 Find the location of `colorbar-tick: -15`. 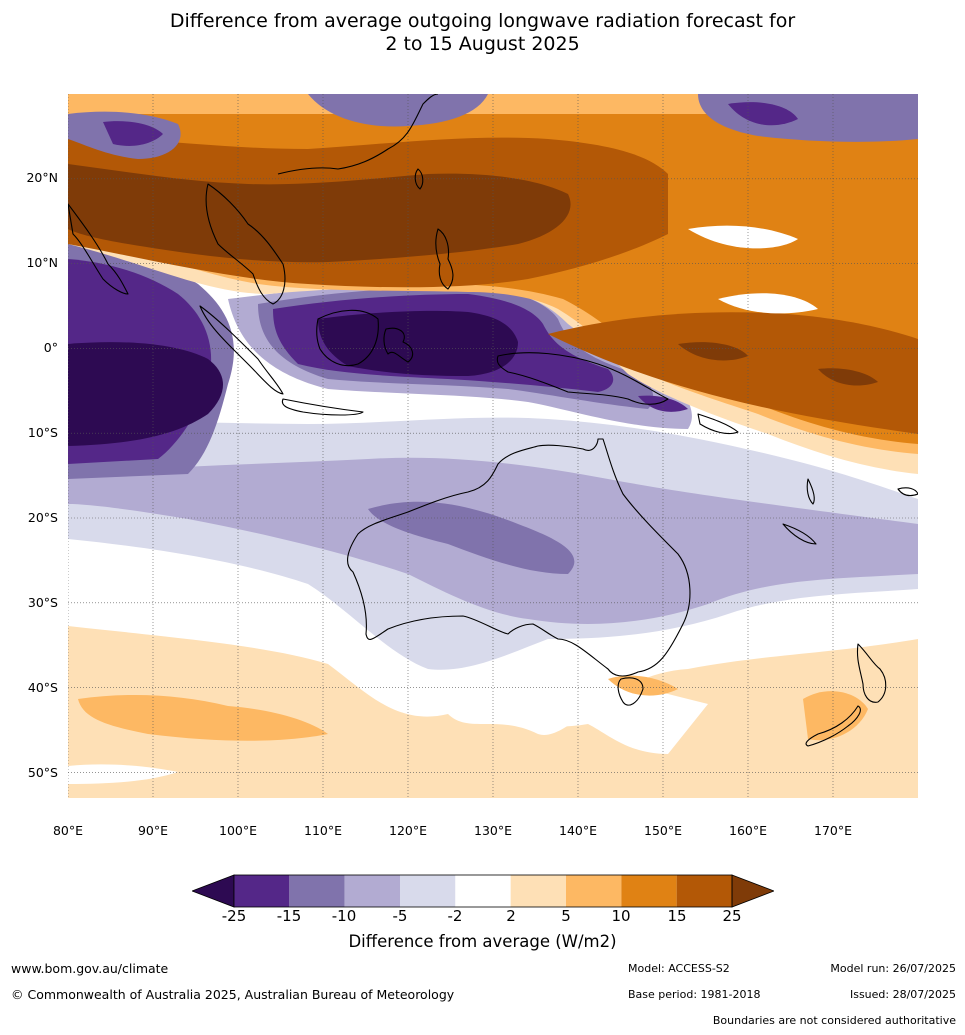

colorbar-tick: -15 is located at coordinates (289, 916).